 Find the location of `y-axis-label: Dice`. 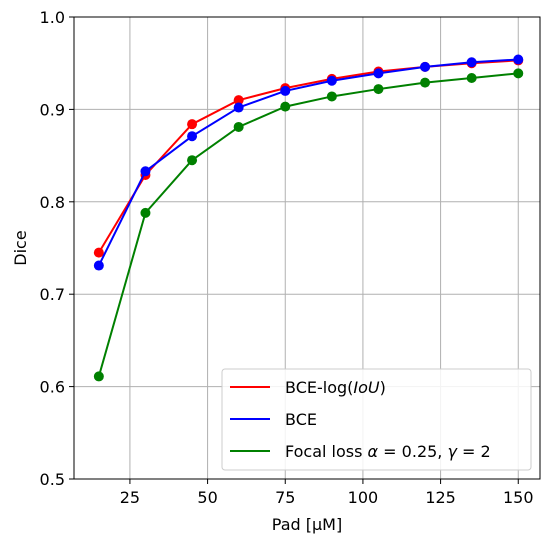

y-axis-label: Dice is located at coordinates (20, 247).